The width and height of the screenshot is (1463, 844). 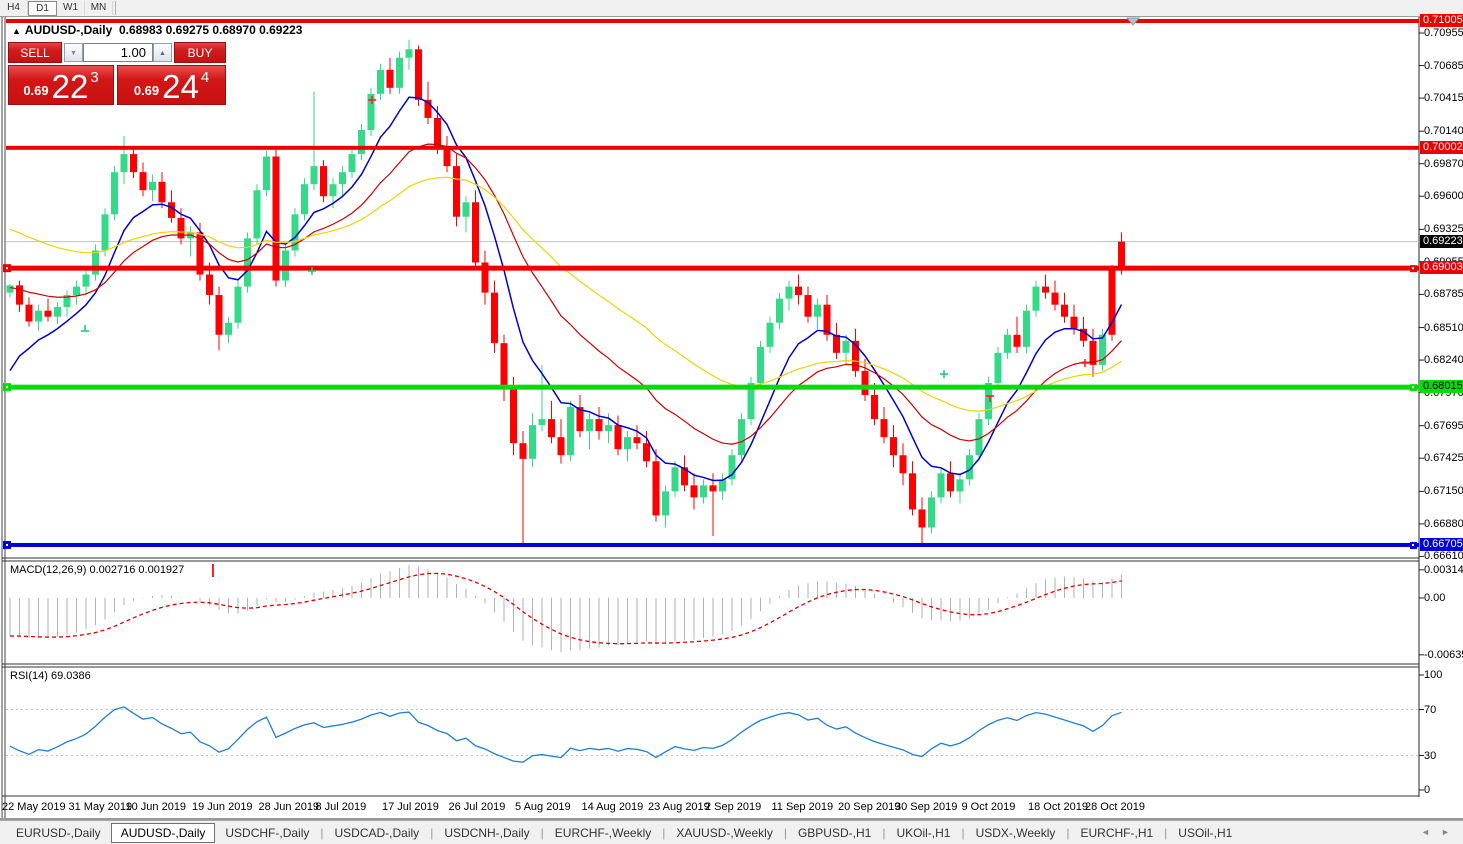 I want to click on buy-button: BUY, so click(x=200, y=52).